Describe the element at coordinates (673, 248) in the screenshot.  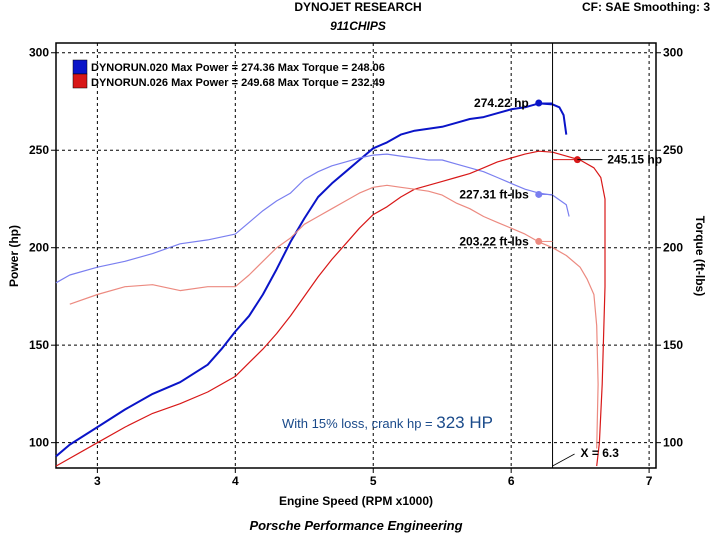
I see `y2-tick-label: 200` at that location.